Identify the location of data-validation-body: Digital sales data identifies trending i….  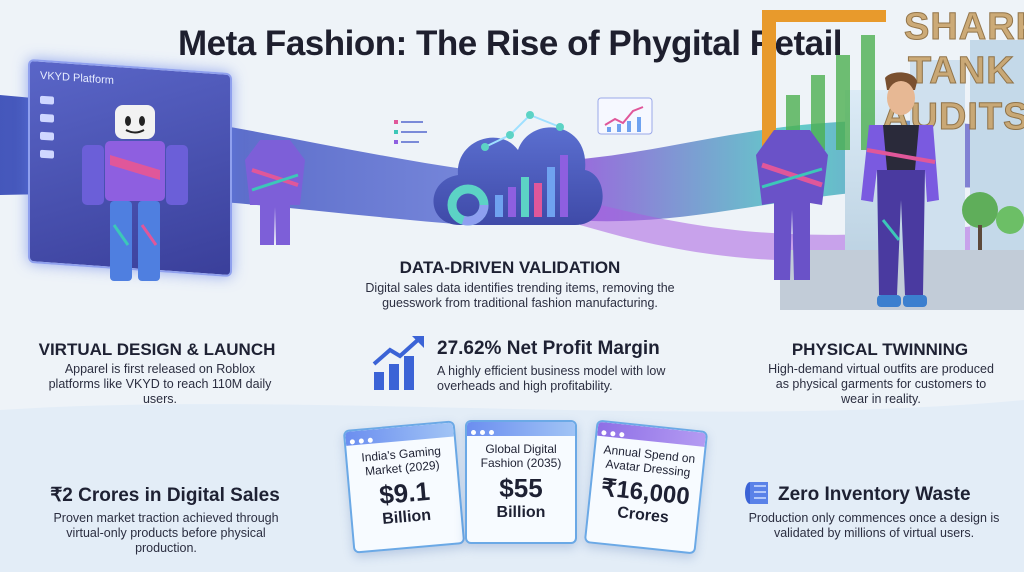
(520, 295).